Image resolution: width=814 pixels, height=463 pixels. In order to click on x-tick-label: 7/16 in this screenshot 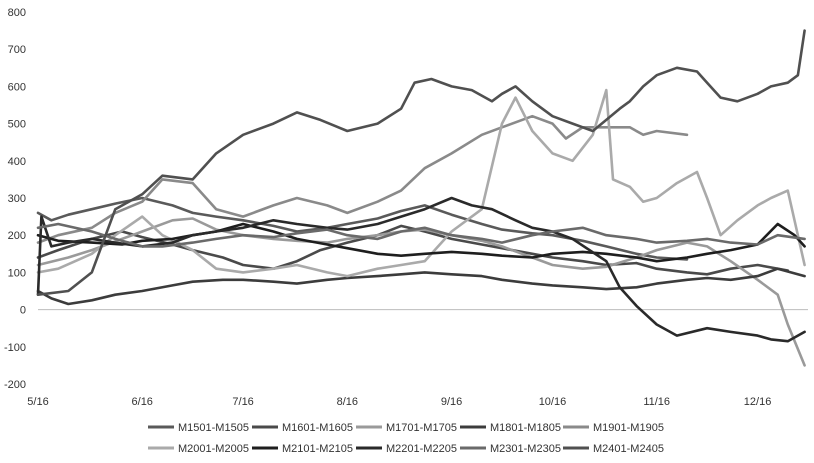, I will do `click(242, 402)`.